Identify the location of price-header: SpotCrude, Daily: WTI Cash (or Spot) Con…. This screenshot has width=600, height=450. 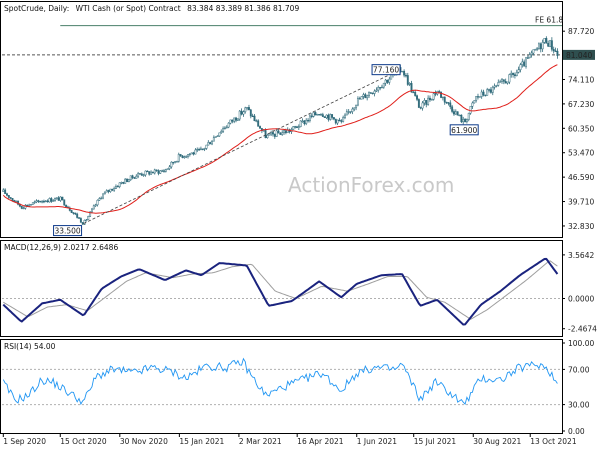
(151, 8).